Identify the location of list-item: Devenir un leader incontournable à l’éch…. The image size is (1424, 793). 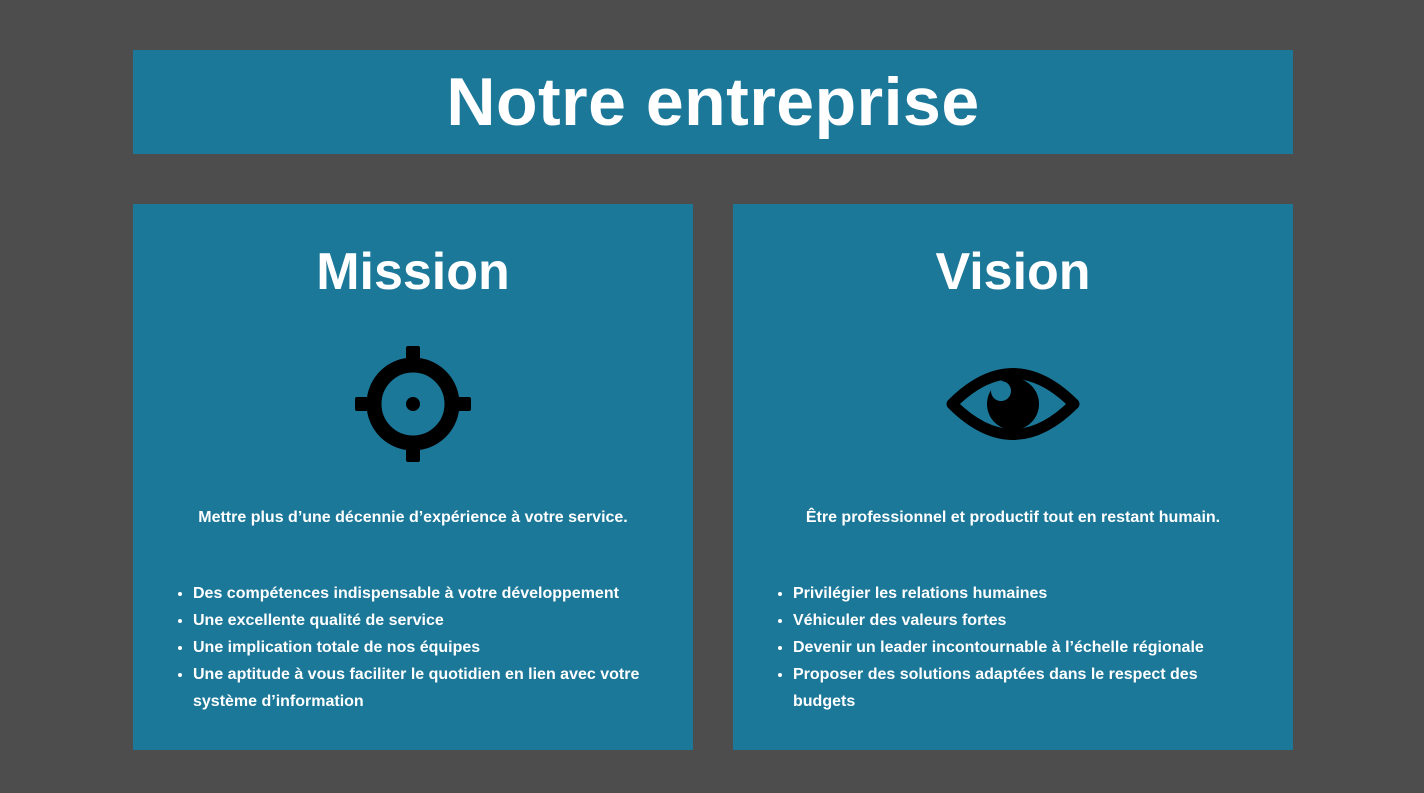
(1028, 647).